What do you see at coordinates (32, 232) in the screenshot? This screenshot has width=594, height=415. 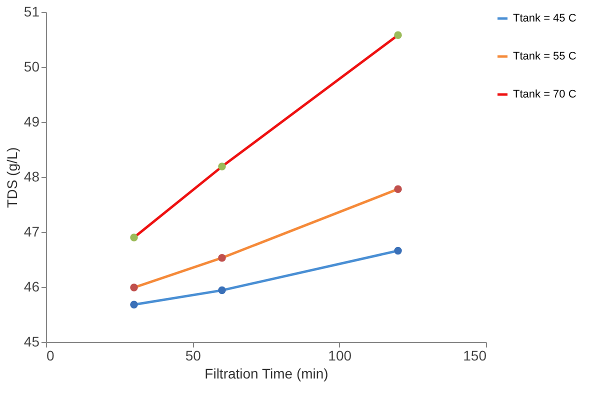 I see `y-tick-label: 47` at bounding box center [32, 232].